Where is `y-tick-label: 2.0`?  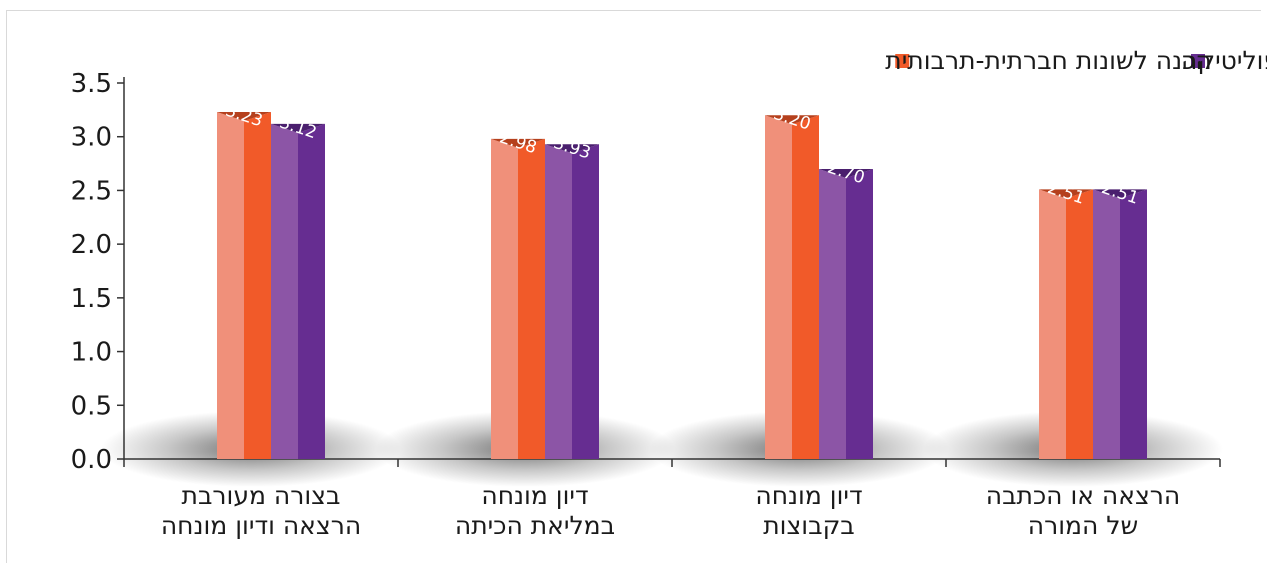 y-tick-label: 2.0 is located at coordinates (91, 245).